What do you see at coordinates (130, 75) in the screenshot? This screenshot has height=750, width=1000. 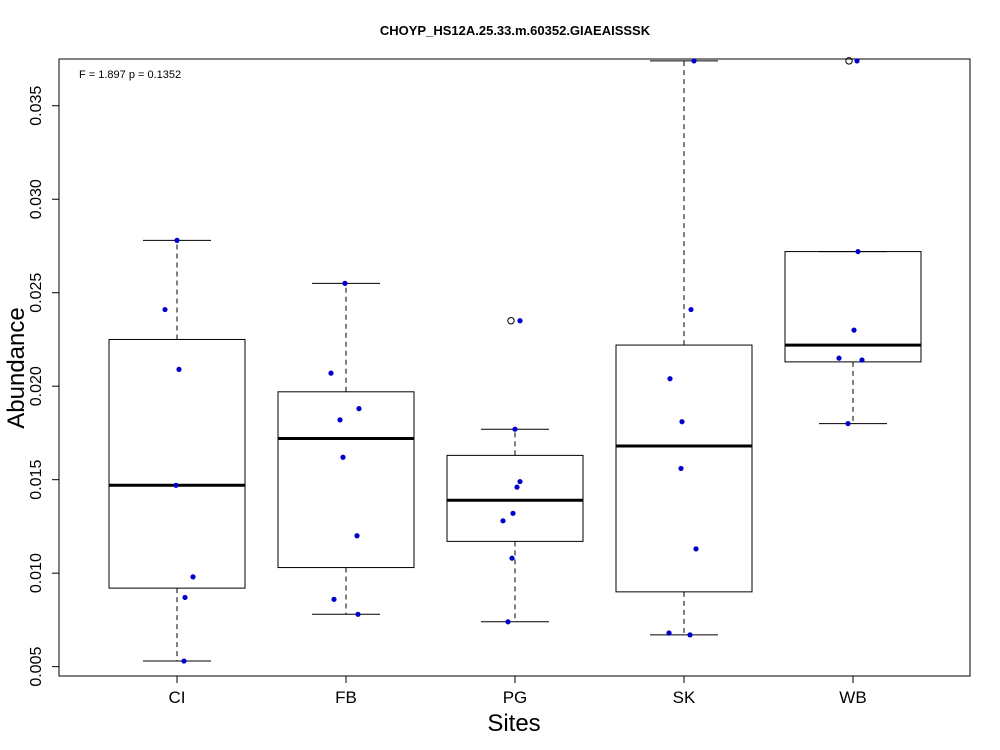 I see `stat-annotation: F = 1.897 p = 0.1352` at bounding box center [130, 75].